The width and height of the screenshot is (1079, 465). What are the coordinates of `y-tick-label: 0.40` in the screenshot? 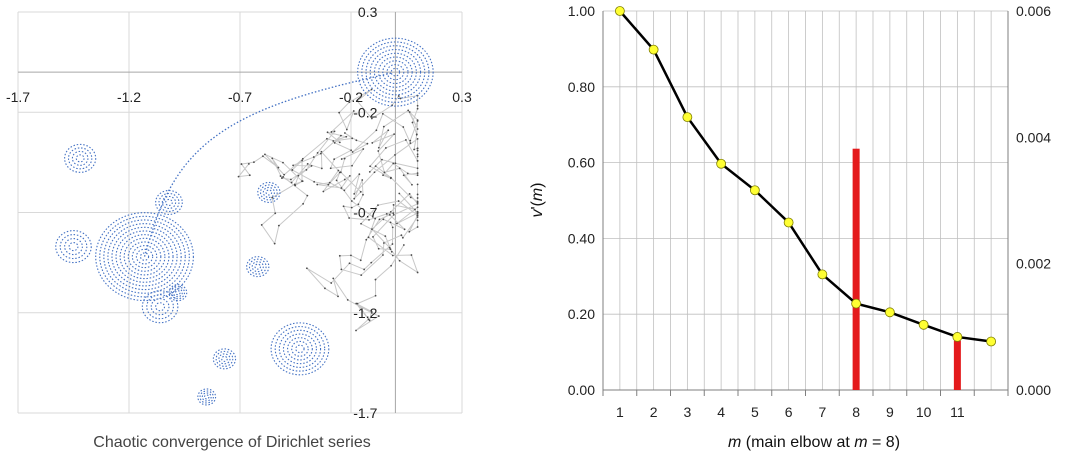 It's located at (581, 238).